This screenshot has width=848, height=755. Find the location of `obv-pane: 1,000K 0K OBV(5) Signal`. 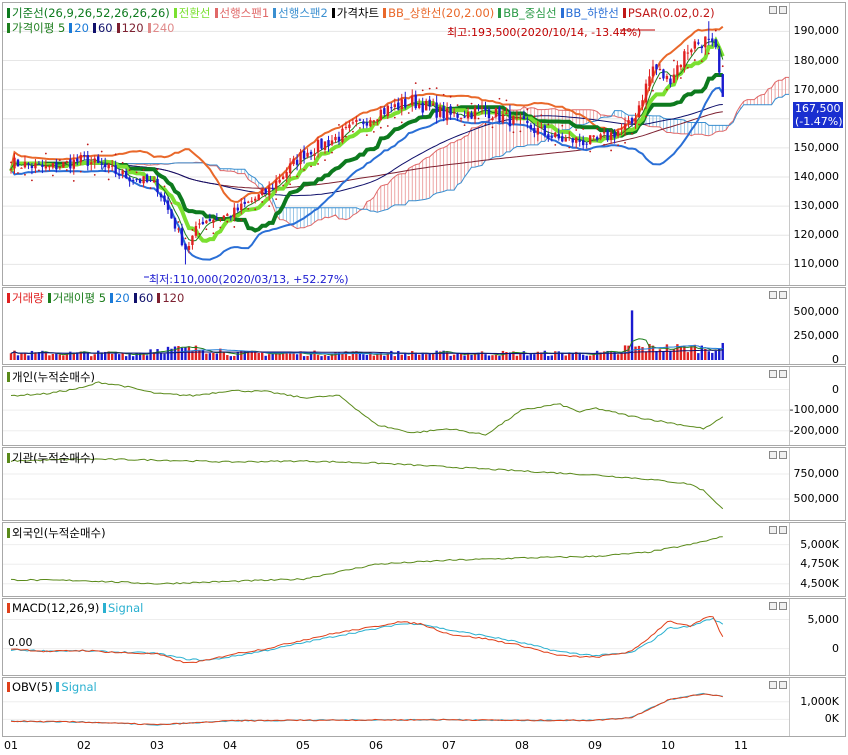

obv-pane: 1,000K 0K OBV(5) Signal is located at coordinates (424, 707).